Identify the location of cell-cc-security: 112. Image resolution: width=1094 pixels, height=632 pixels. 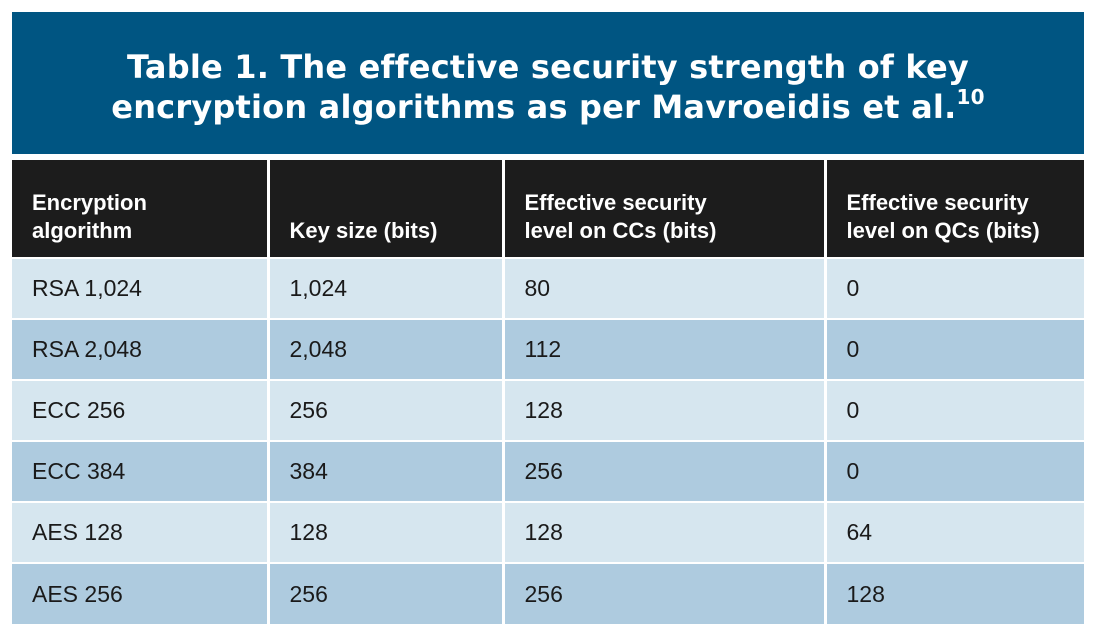
(663, 349).